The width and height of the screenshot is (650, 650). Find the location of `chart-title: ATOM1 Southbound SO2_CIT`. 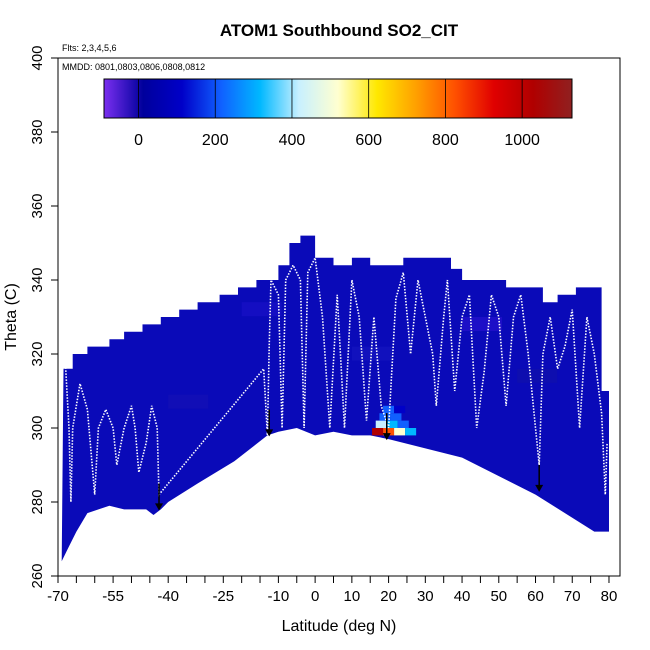

chart-title: ATOM1 Southbound SO2_CIT is located at coordinates (339, 30).